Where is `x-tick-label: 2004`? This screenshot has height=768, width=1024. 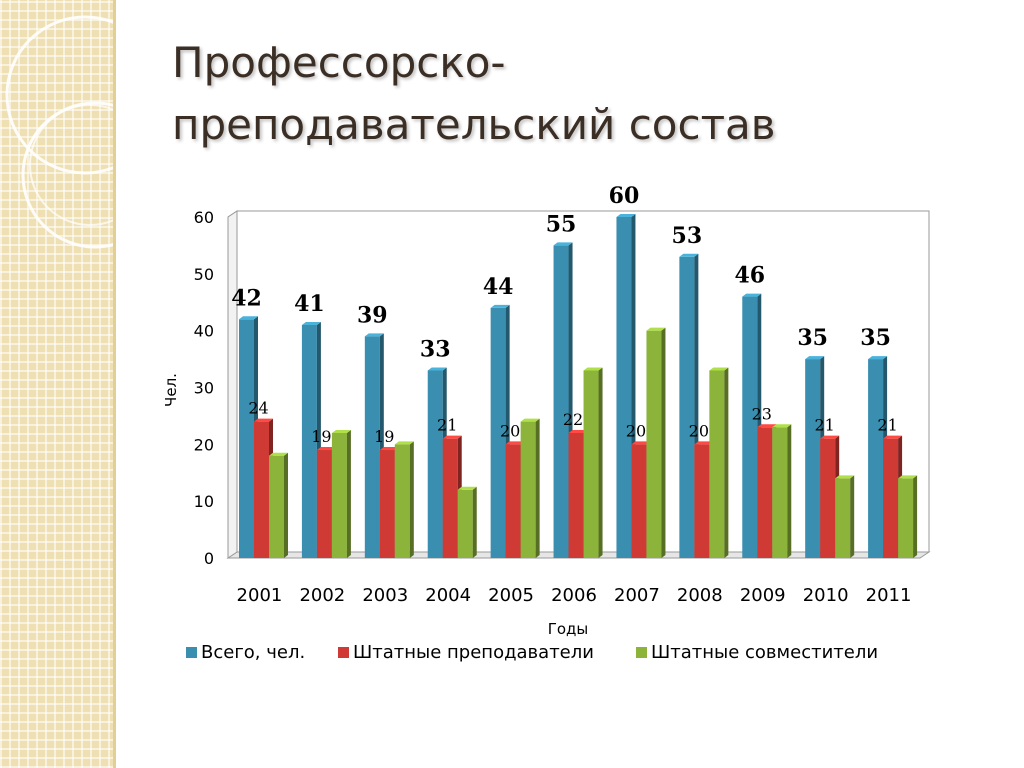
x-tick-label: 2004 is located at coordinates (448, 595).